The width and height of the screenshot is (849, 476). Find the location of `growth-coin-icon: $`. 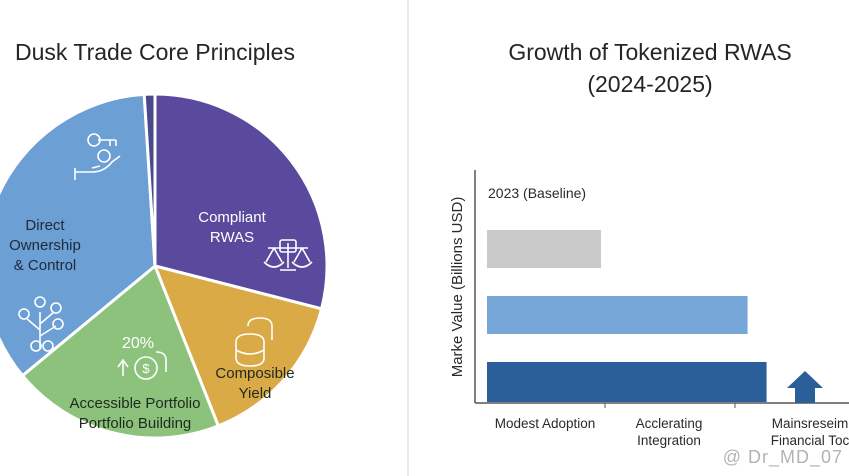

growth-coin-icon: $ is located at coordinates (142, 365).